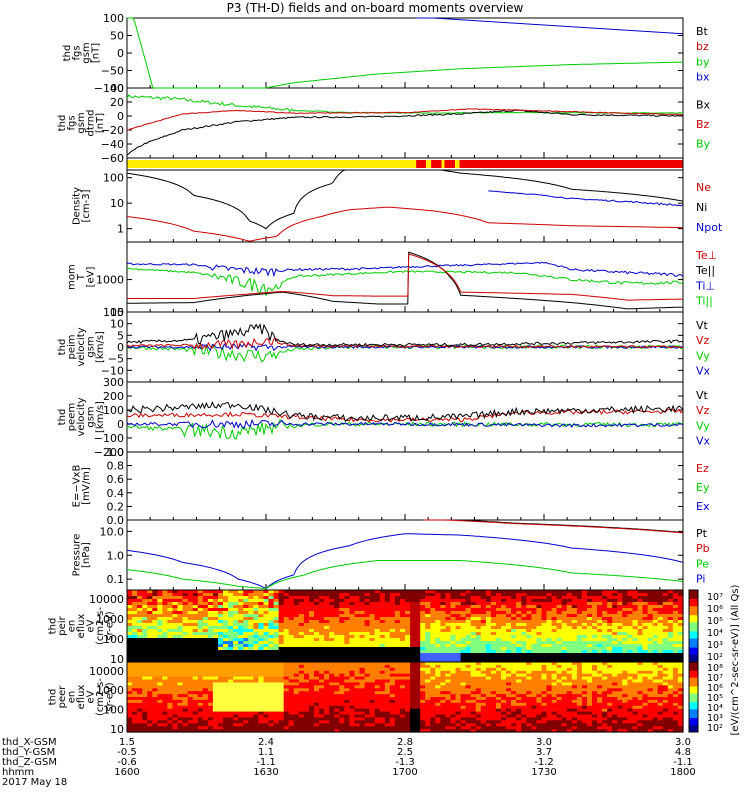  I want to click on temperature-legend-Ti||: Ti||, so click(704, 301).